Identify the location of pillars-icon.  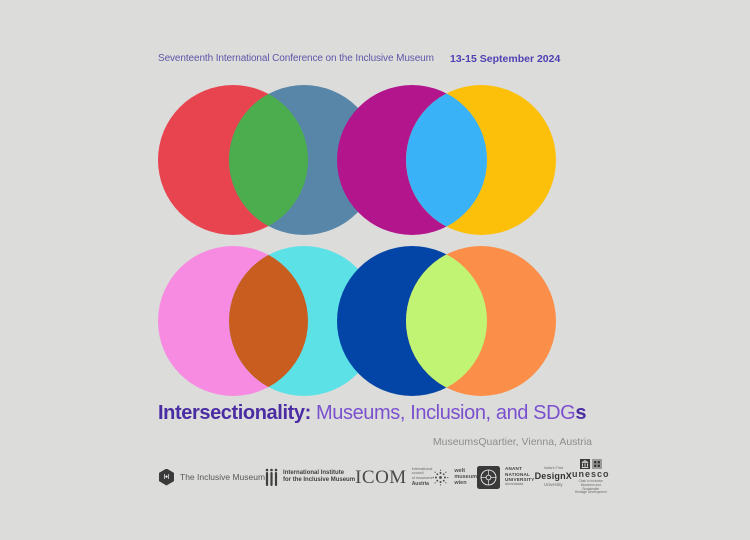
(271, 477).